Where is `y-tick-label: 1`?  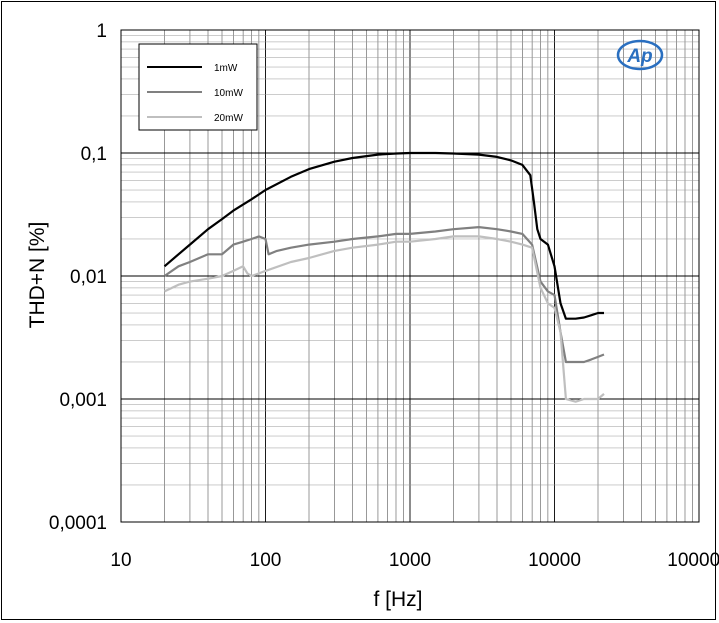
y-tick-label: 1 is located at coordinates (101, 31).